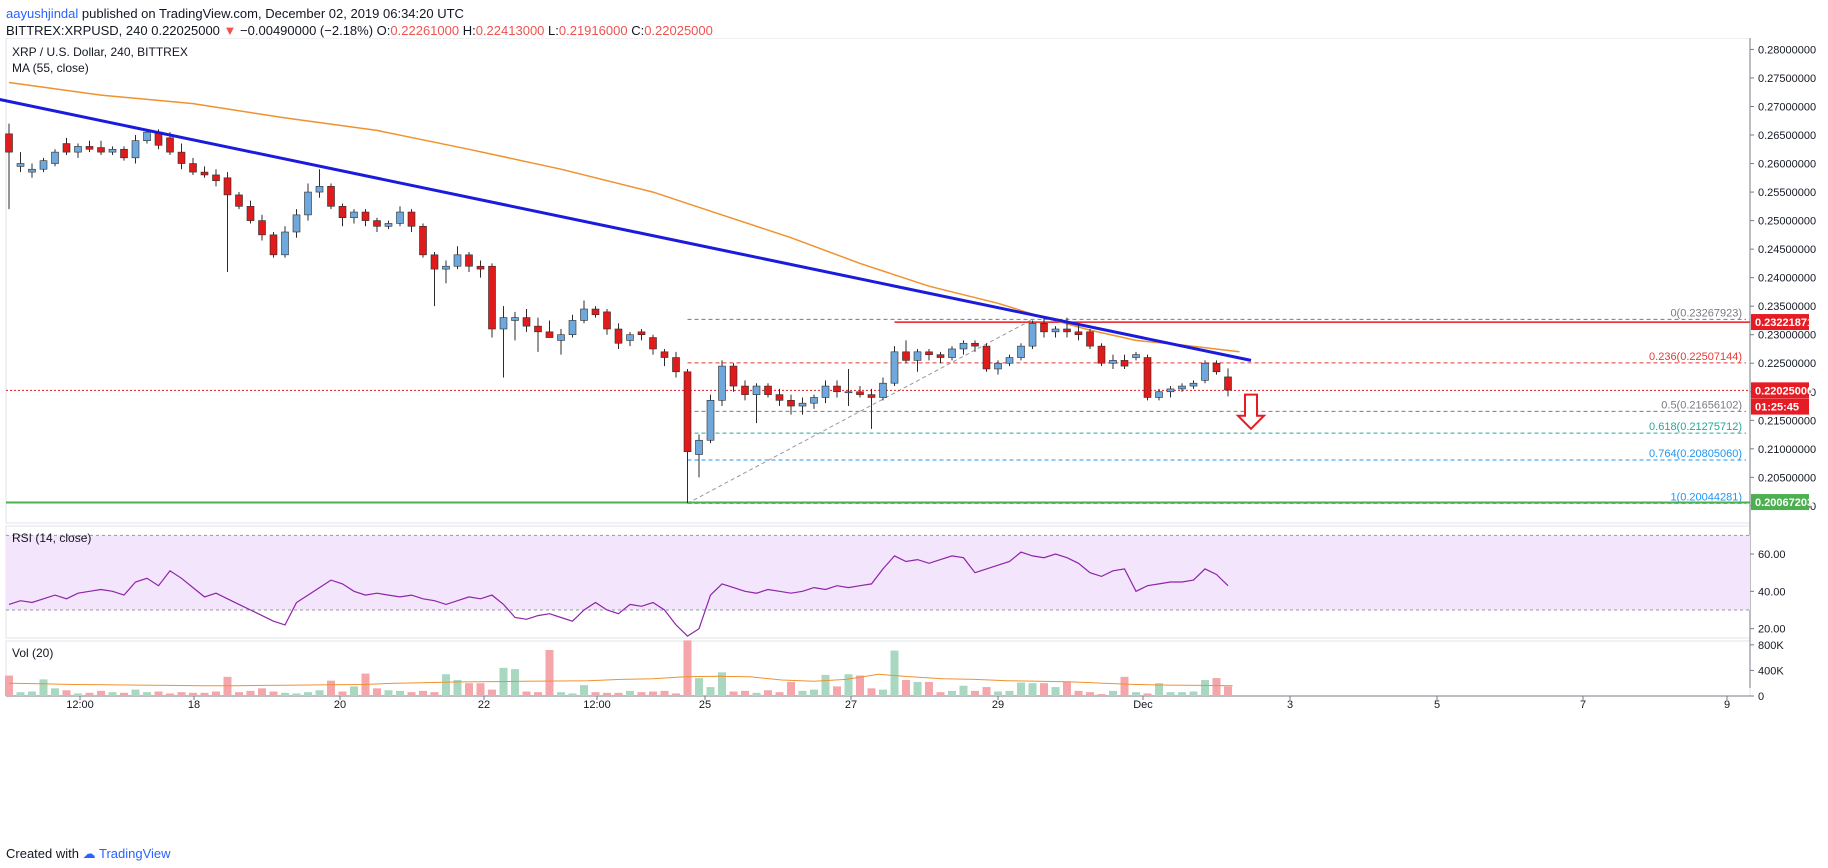 This screenshot has height=868, width=1828. Describe the element at coordinates (89, 853) in the screenshot. I see `tradingview-logo-icon: ☁` at that location.